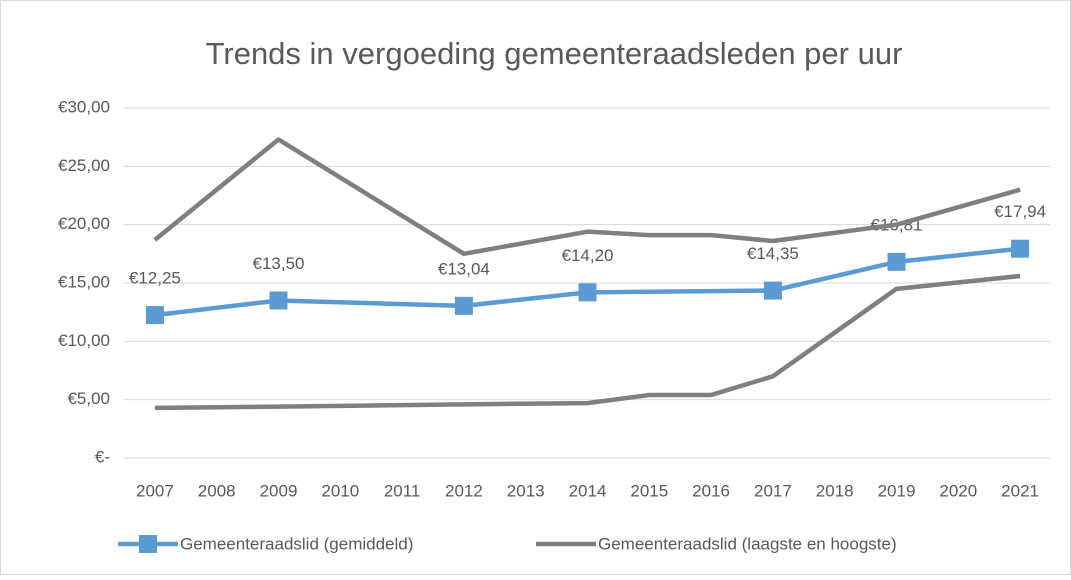 The width and height of the screenshot is (1071, 580). I want to click on data-label: €12,25, so click(155, 278).